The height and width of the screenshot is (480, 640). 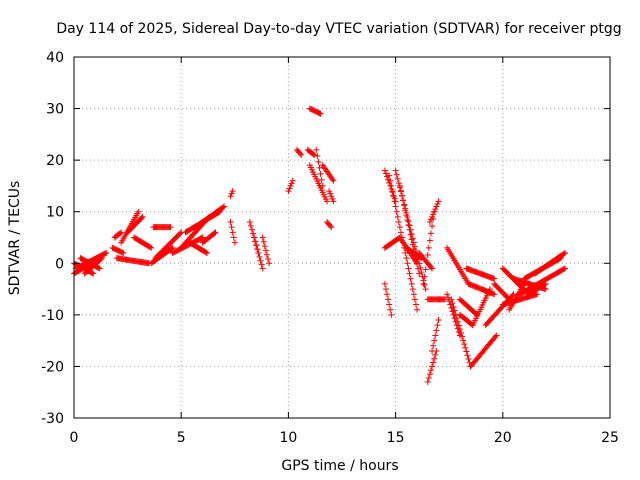 I want to click on y-axis-label: SDTVAR / TECUs, so click(x=15, y=238).